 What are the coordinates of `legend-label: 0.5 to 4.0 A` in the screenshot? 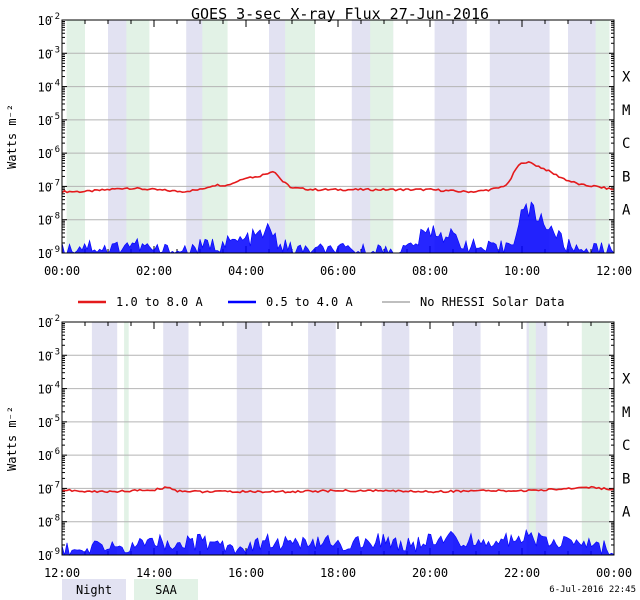 It's located at (309, 302).